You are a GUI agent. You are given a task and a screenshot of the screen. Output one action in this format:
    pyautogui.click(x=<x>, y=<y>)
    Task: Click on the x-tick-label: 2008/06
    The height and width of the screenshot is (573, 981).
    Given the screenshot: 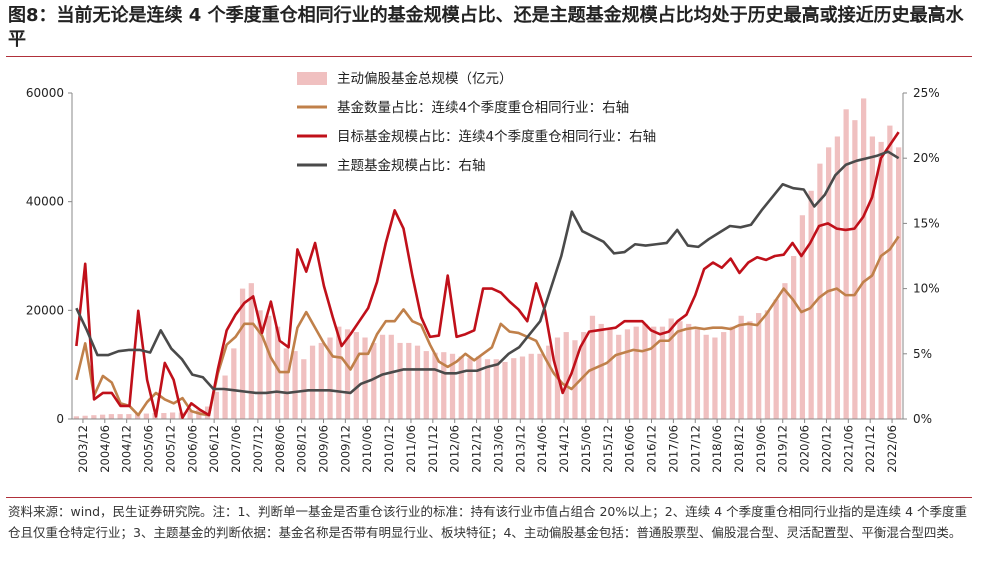 What is the action you would take?
    pyautogui.click(x=280, y=449)
    